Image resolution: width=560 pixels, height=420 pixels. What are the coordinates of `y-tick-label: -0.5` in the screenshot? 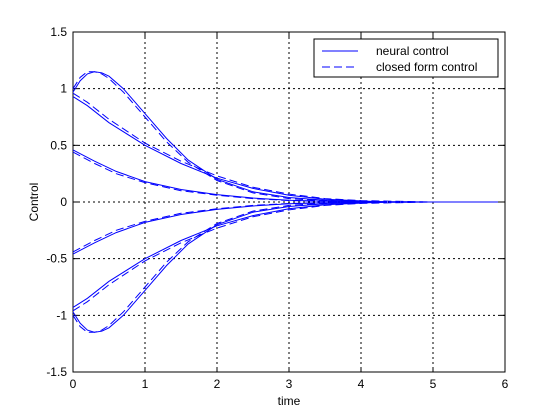 It's located at (56, 259).